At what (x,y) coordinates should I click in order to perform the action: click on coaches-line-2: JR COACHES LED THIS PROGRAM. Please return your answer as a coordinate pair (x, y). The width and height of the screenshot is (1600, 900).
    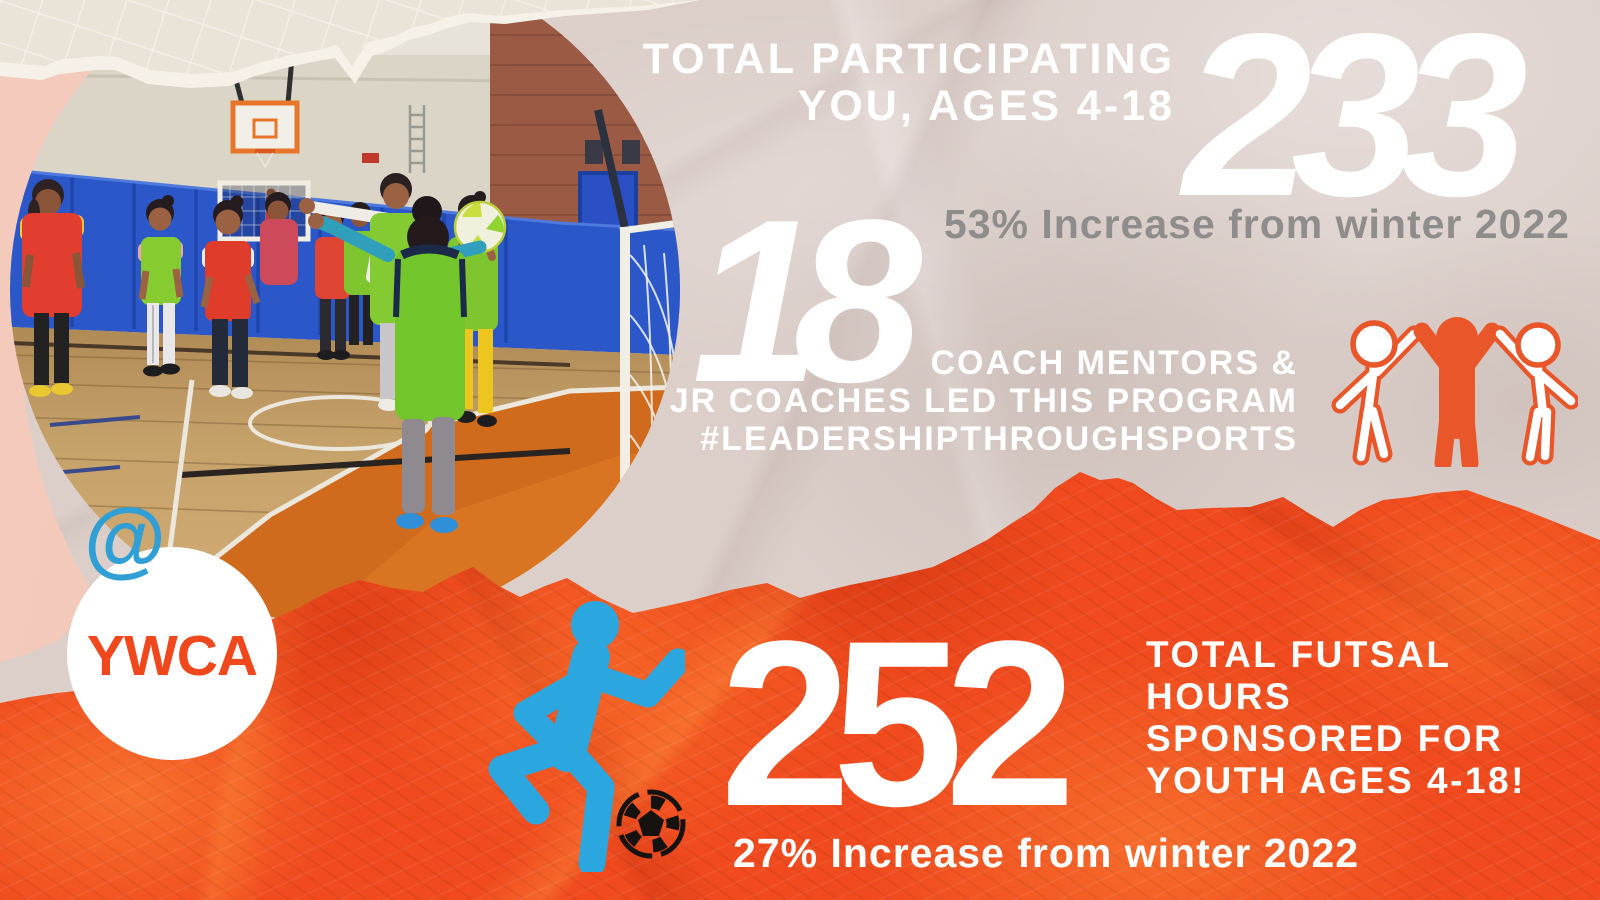
    Looking at the image, I should click on (983, 401).